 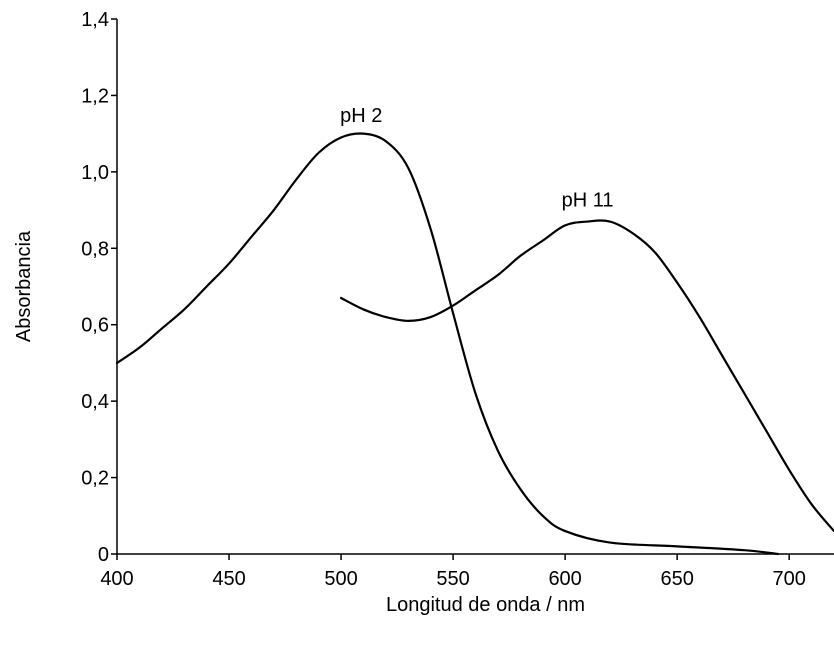 What do you see at coordinates (228, 579) in the screenshot?
I see `x-tick-label: 450` at bounding box center [228, 579].